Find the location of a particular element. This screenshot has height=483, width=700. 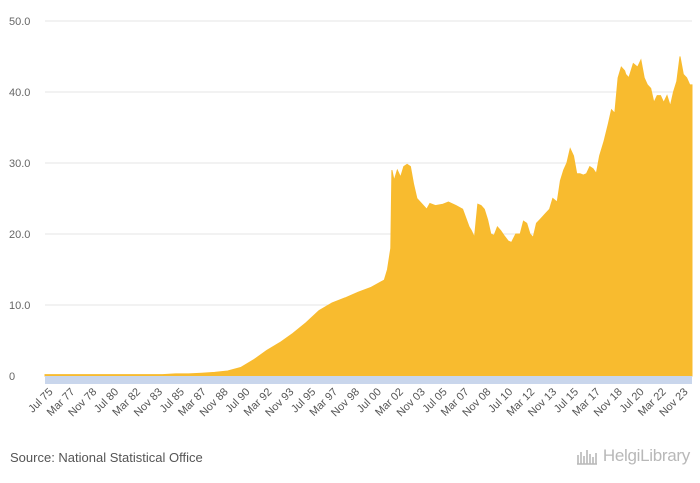

y-axis-ticks: 0 10.0 20.0 30.0 40.0 50.0 is located at coordinates (19, 199).